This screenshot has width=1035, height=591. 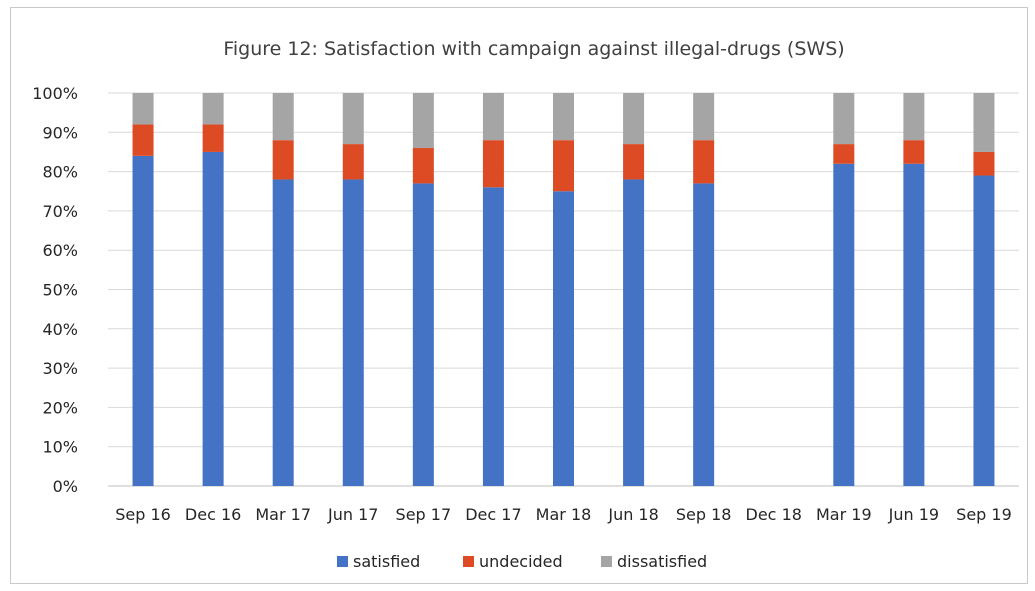 I want to click on x-category-label: Sep 18, so click(x=704, y=514).